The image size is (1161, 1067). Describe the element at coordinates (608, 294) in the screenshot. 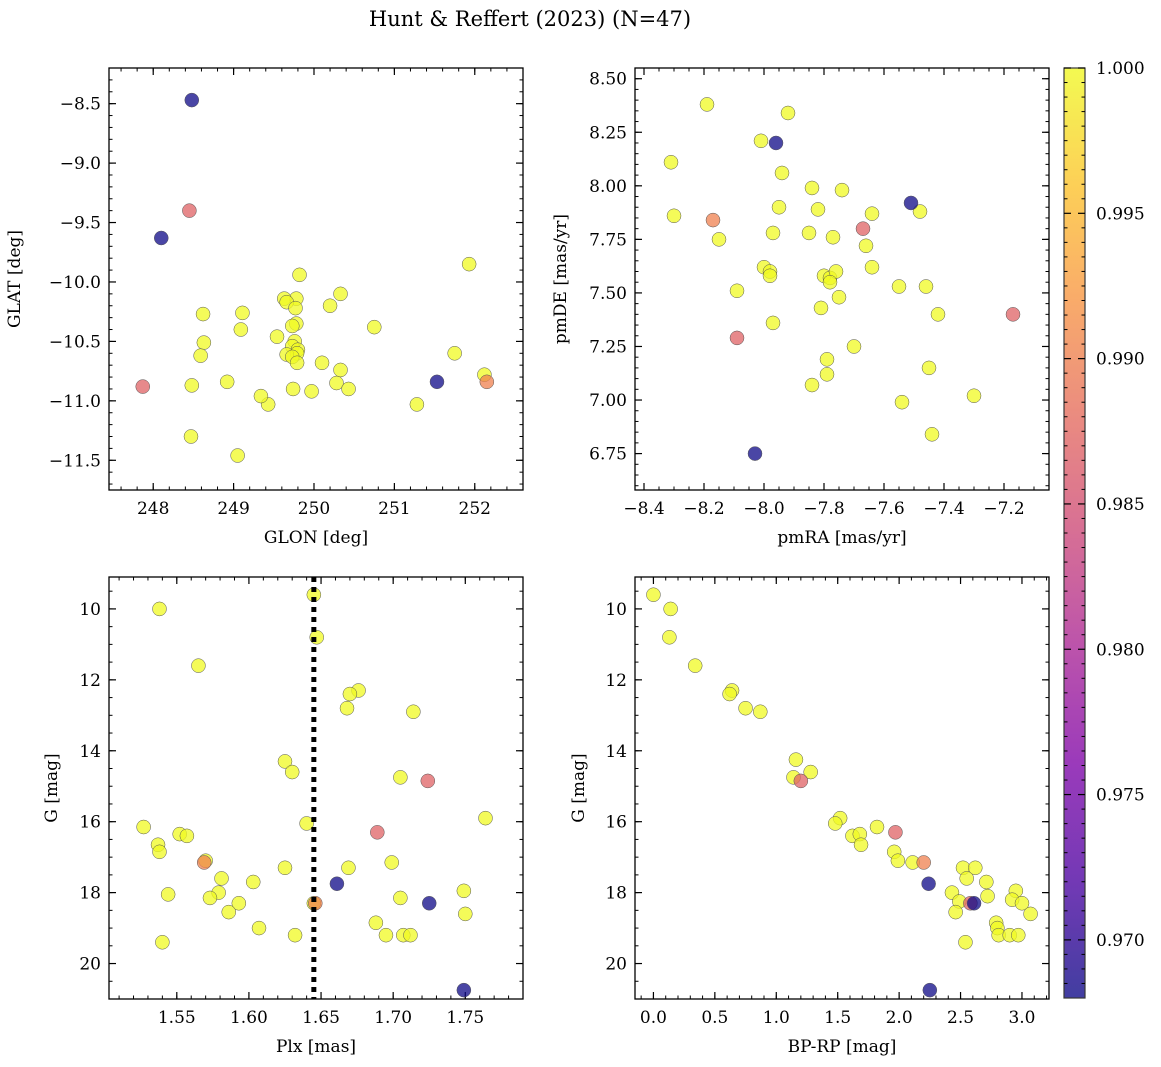

I see `y-tick-label: 7.50` at that location.